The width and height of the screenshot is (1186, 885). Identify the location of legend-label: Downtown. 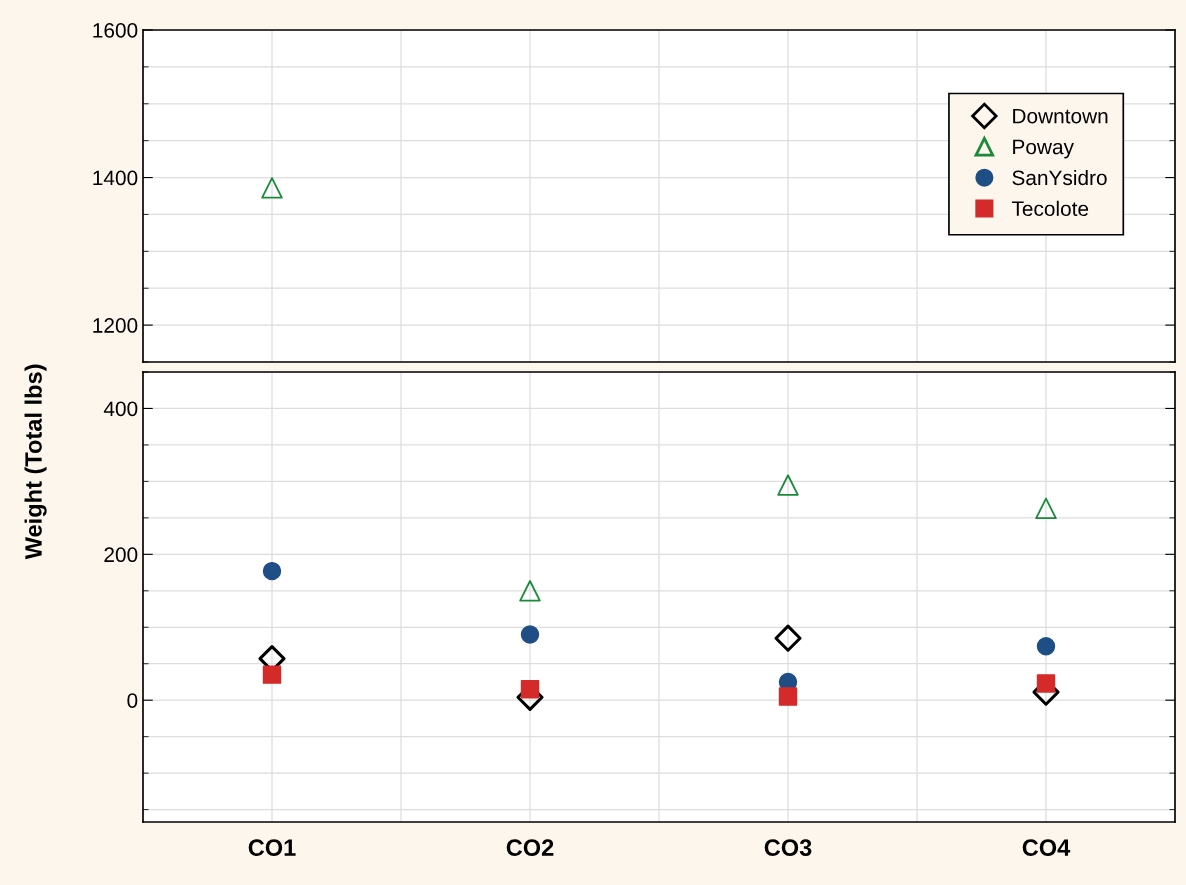
(1060, 116).